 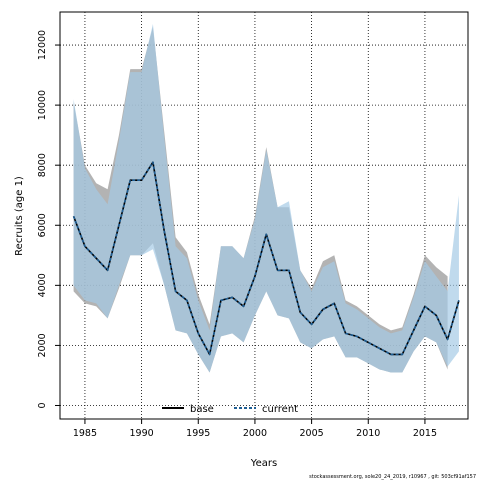 I want to click on x-tick-label-2010: 2010, so click(x=368, y=433).